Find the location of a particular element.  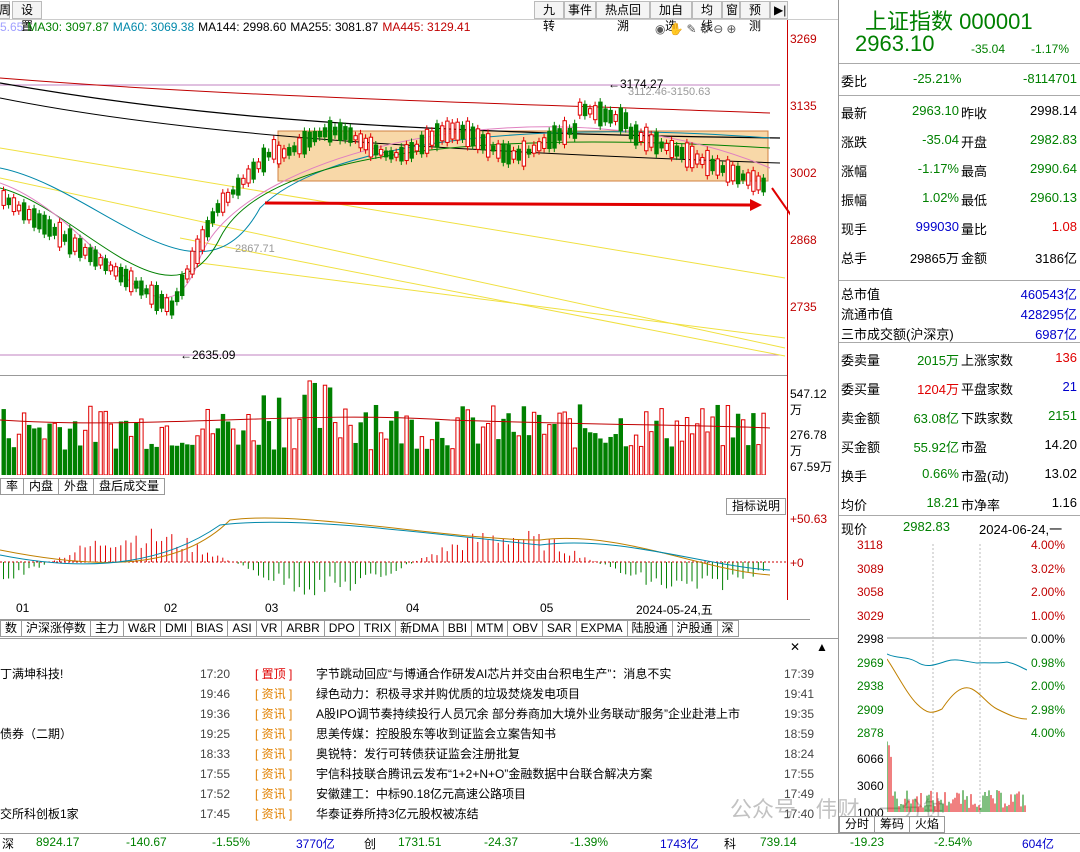

news-item: 18:33 [ 资讯 ] 奥锐特：发行可转债获证监会注册批复 18:24 is located at coordinates (419, 754).